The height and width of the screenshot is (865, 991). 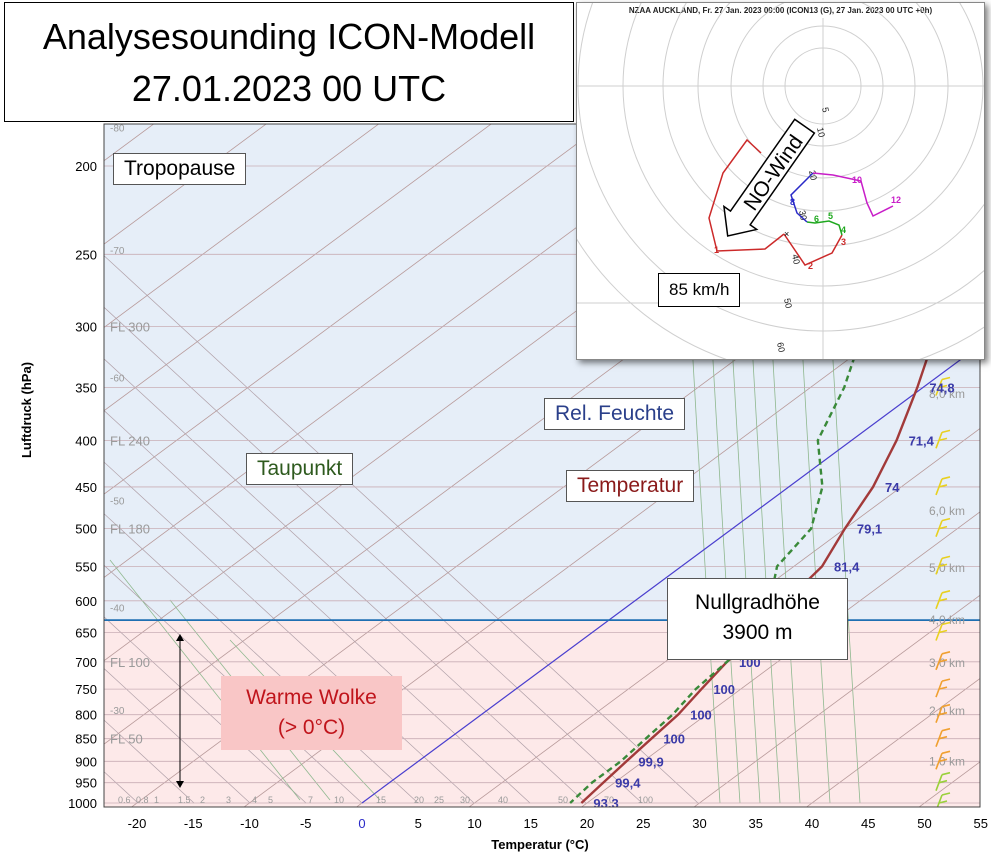 I want to click on hodograph-trace-mid, so click(x=824, y=228).